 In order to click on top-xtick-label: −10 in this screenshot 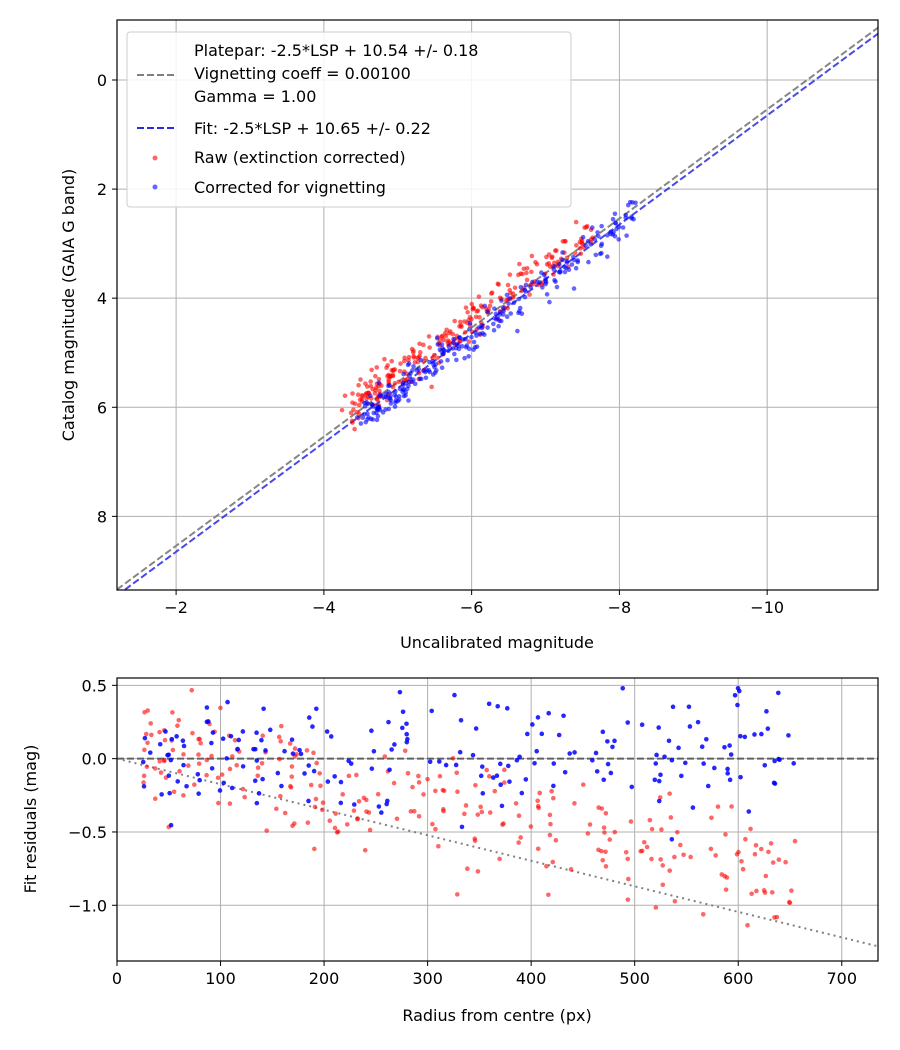, I will do `click(767, 607)`.